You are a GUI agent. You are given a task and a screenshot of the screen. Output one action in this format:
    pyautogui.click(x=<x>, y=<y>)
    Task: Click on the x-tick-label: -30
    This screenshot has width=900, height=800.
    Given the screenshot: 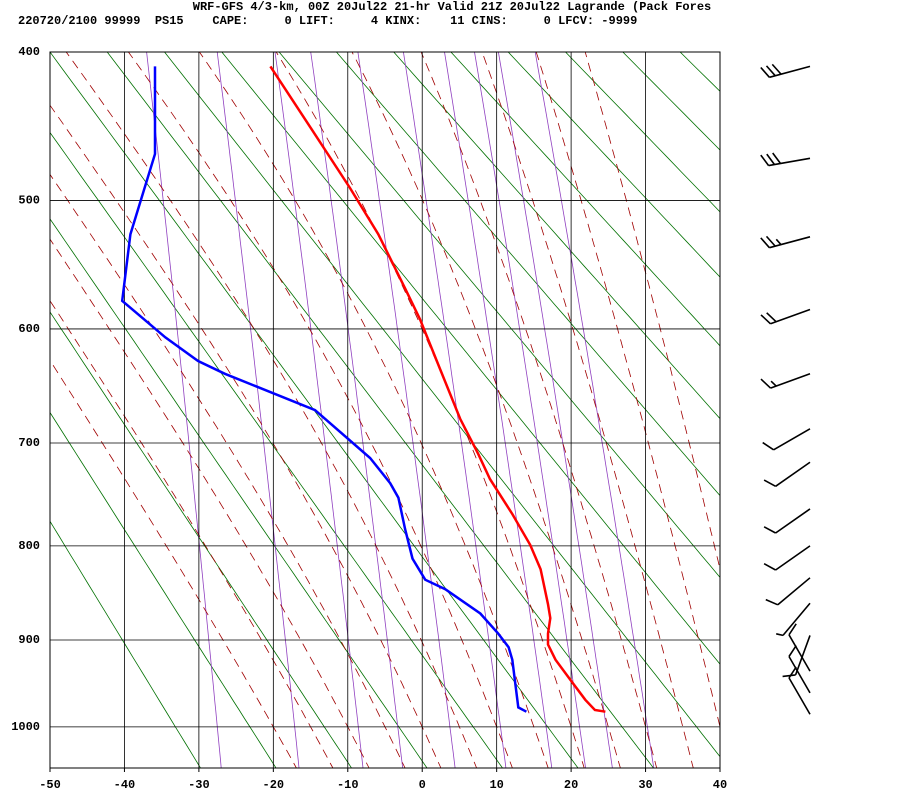 What is the action you would take?
    pyautogui.click(x=199, y=785)
    